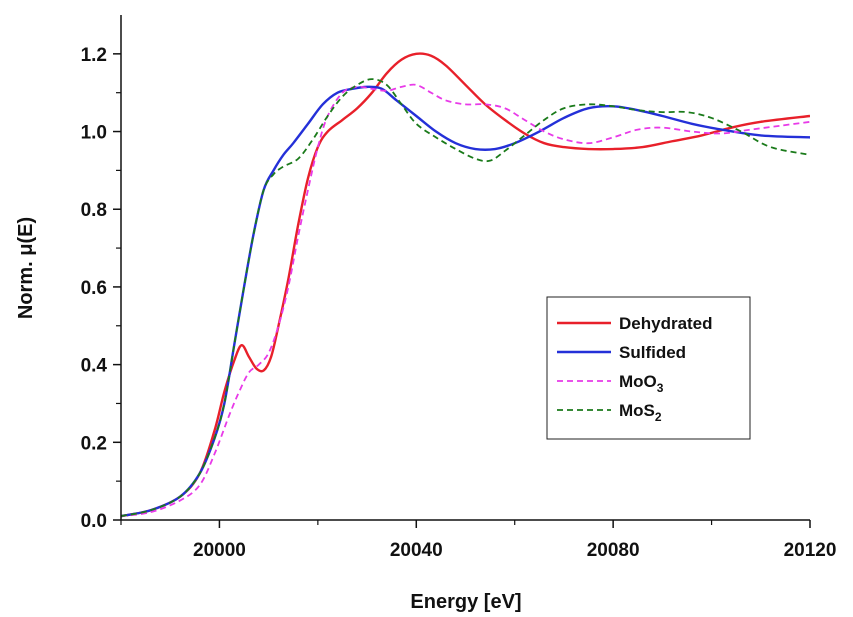 This screenshot has height=617, width=853. Describe the element at coordinates (416, 550) in the screenshot. I see `x-tick-label: 20040` at that location.